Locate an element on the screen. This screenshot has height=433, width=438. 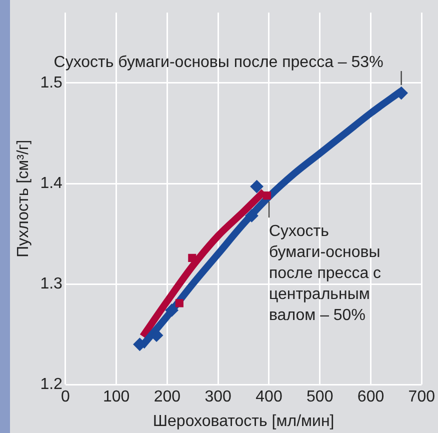
y-tick-label: 1.3 is located at coordinates (51, 283).